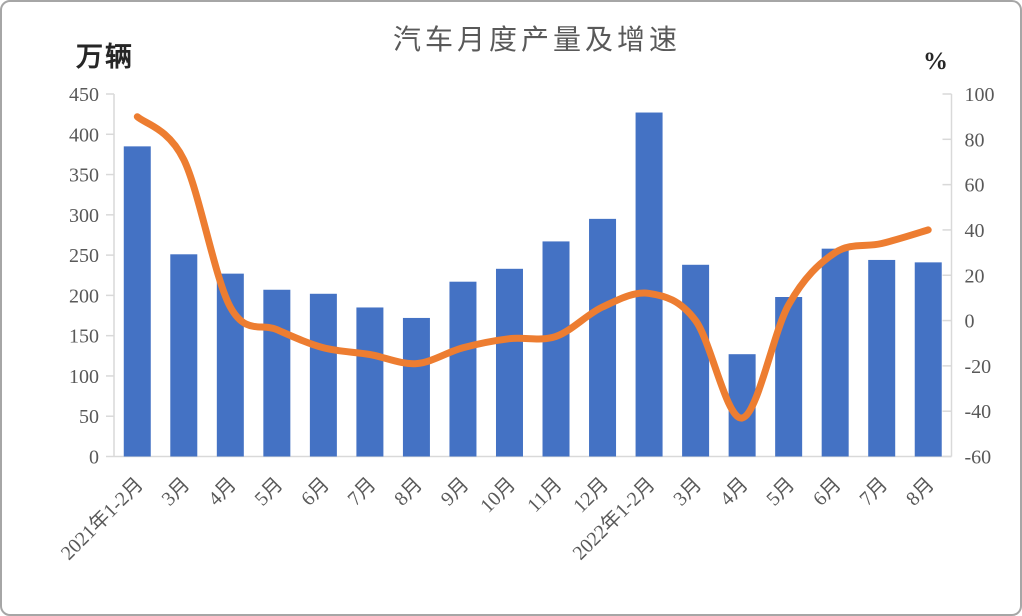 This screenshot has width=1022, height=616. Describe the element at coordinates (975, 231) in the screenshot. I see `right-axis-tick-label: 40` at that location.